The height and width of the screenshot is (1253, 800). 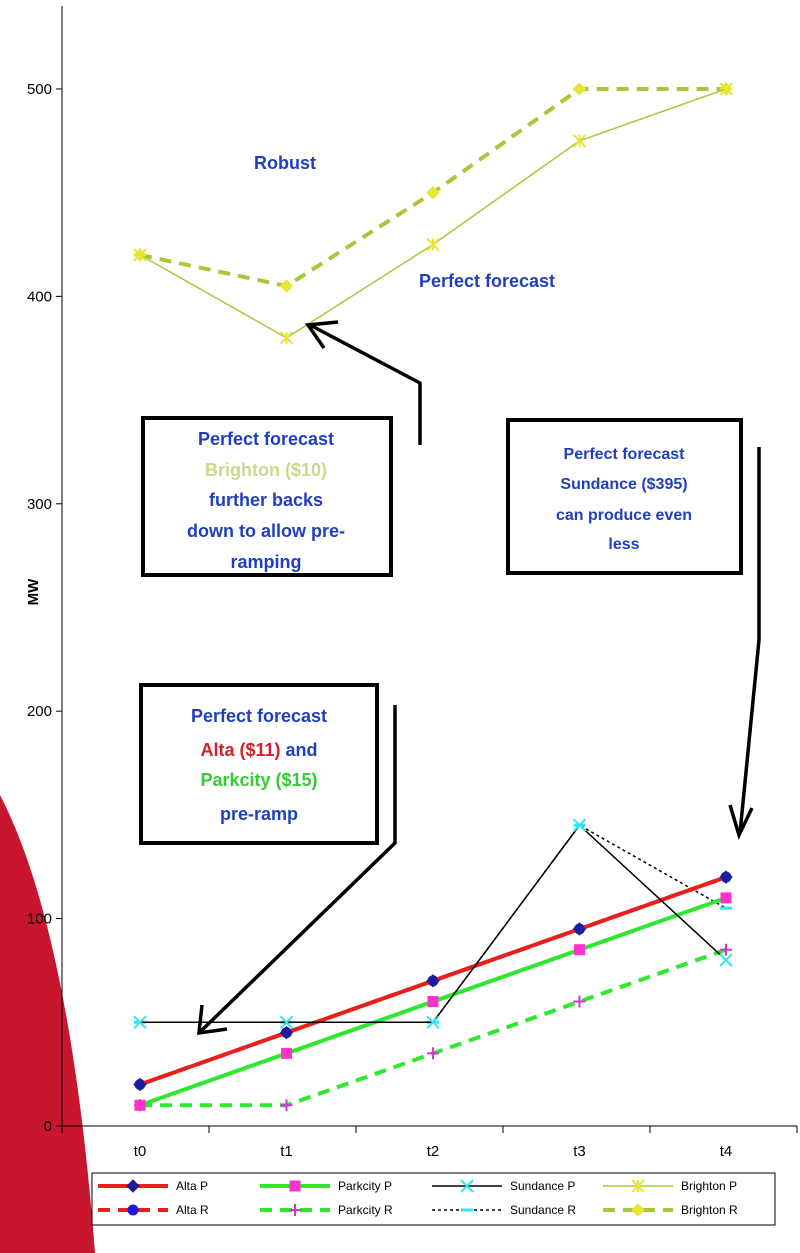 What do you see at coordinates (285, 163) in the screenshot?
I see `annotation-robust: Robust` at bounding box center [285, 163].